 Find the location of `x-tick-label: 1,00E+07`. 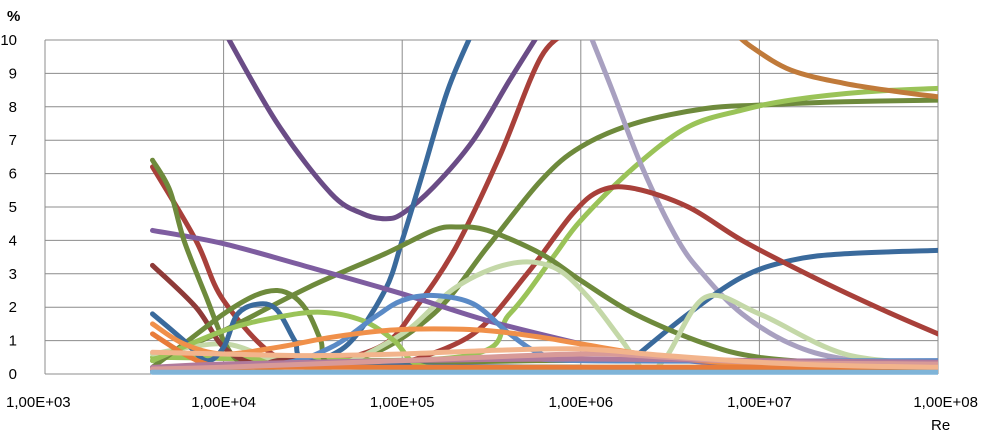

x-tick-label: 1,00E+07 is located at coordinates (759, 402).